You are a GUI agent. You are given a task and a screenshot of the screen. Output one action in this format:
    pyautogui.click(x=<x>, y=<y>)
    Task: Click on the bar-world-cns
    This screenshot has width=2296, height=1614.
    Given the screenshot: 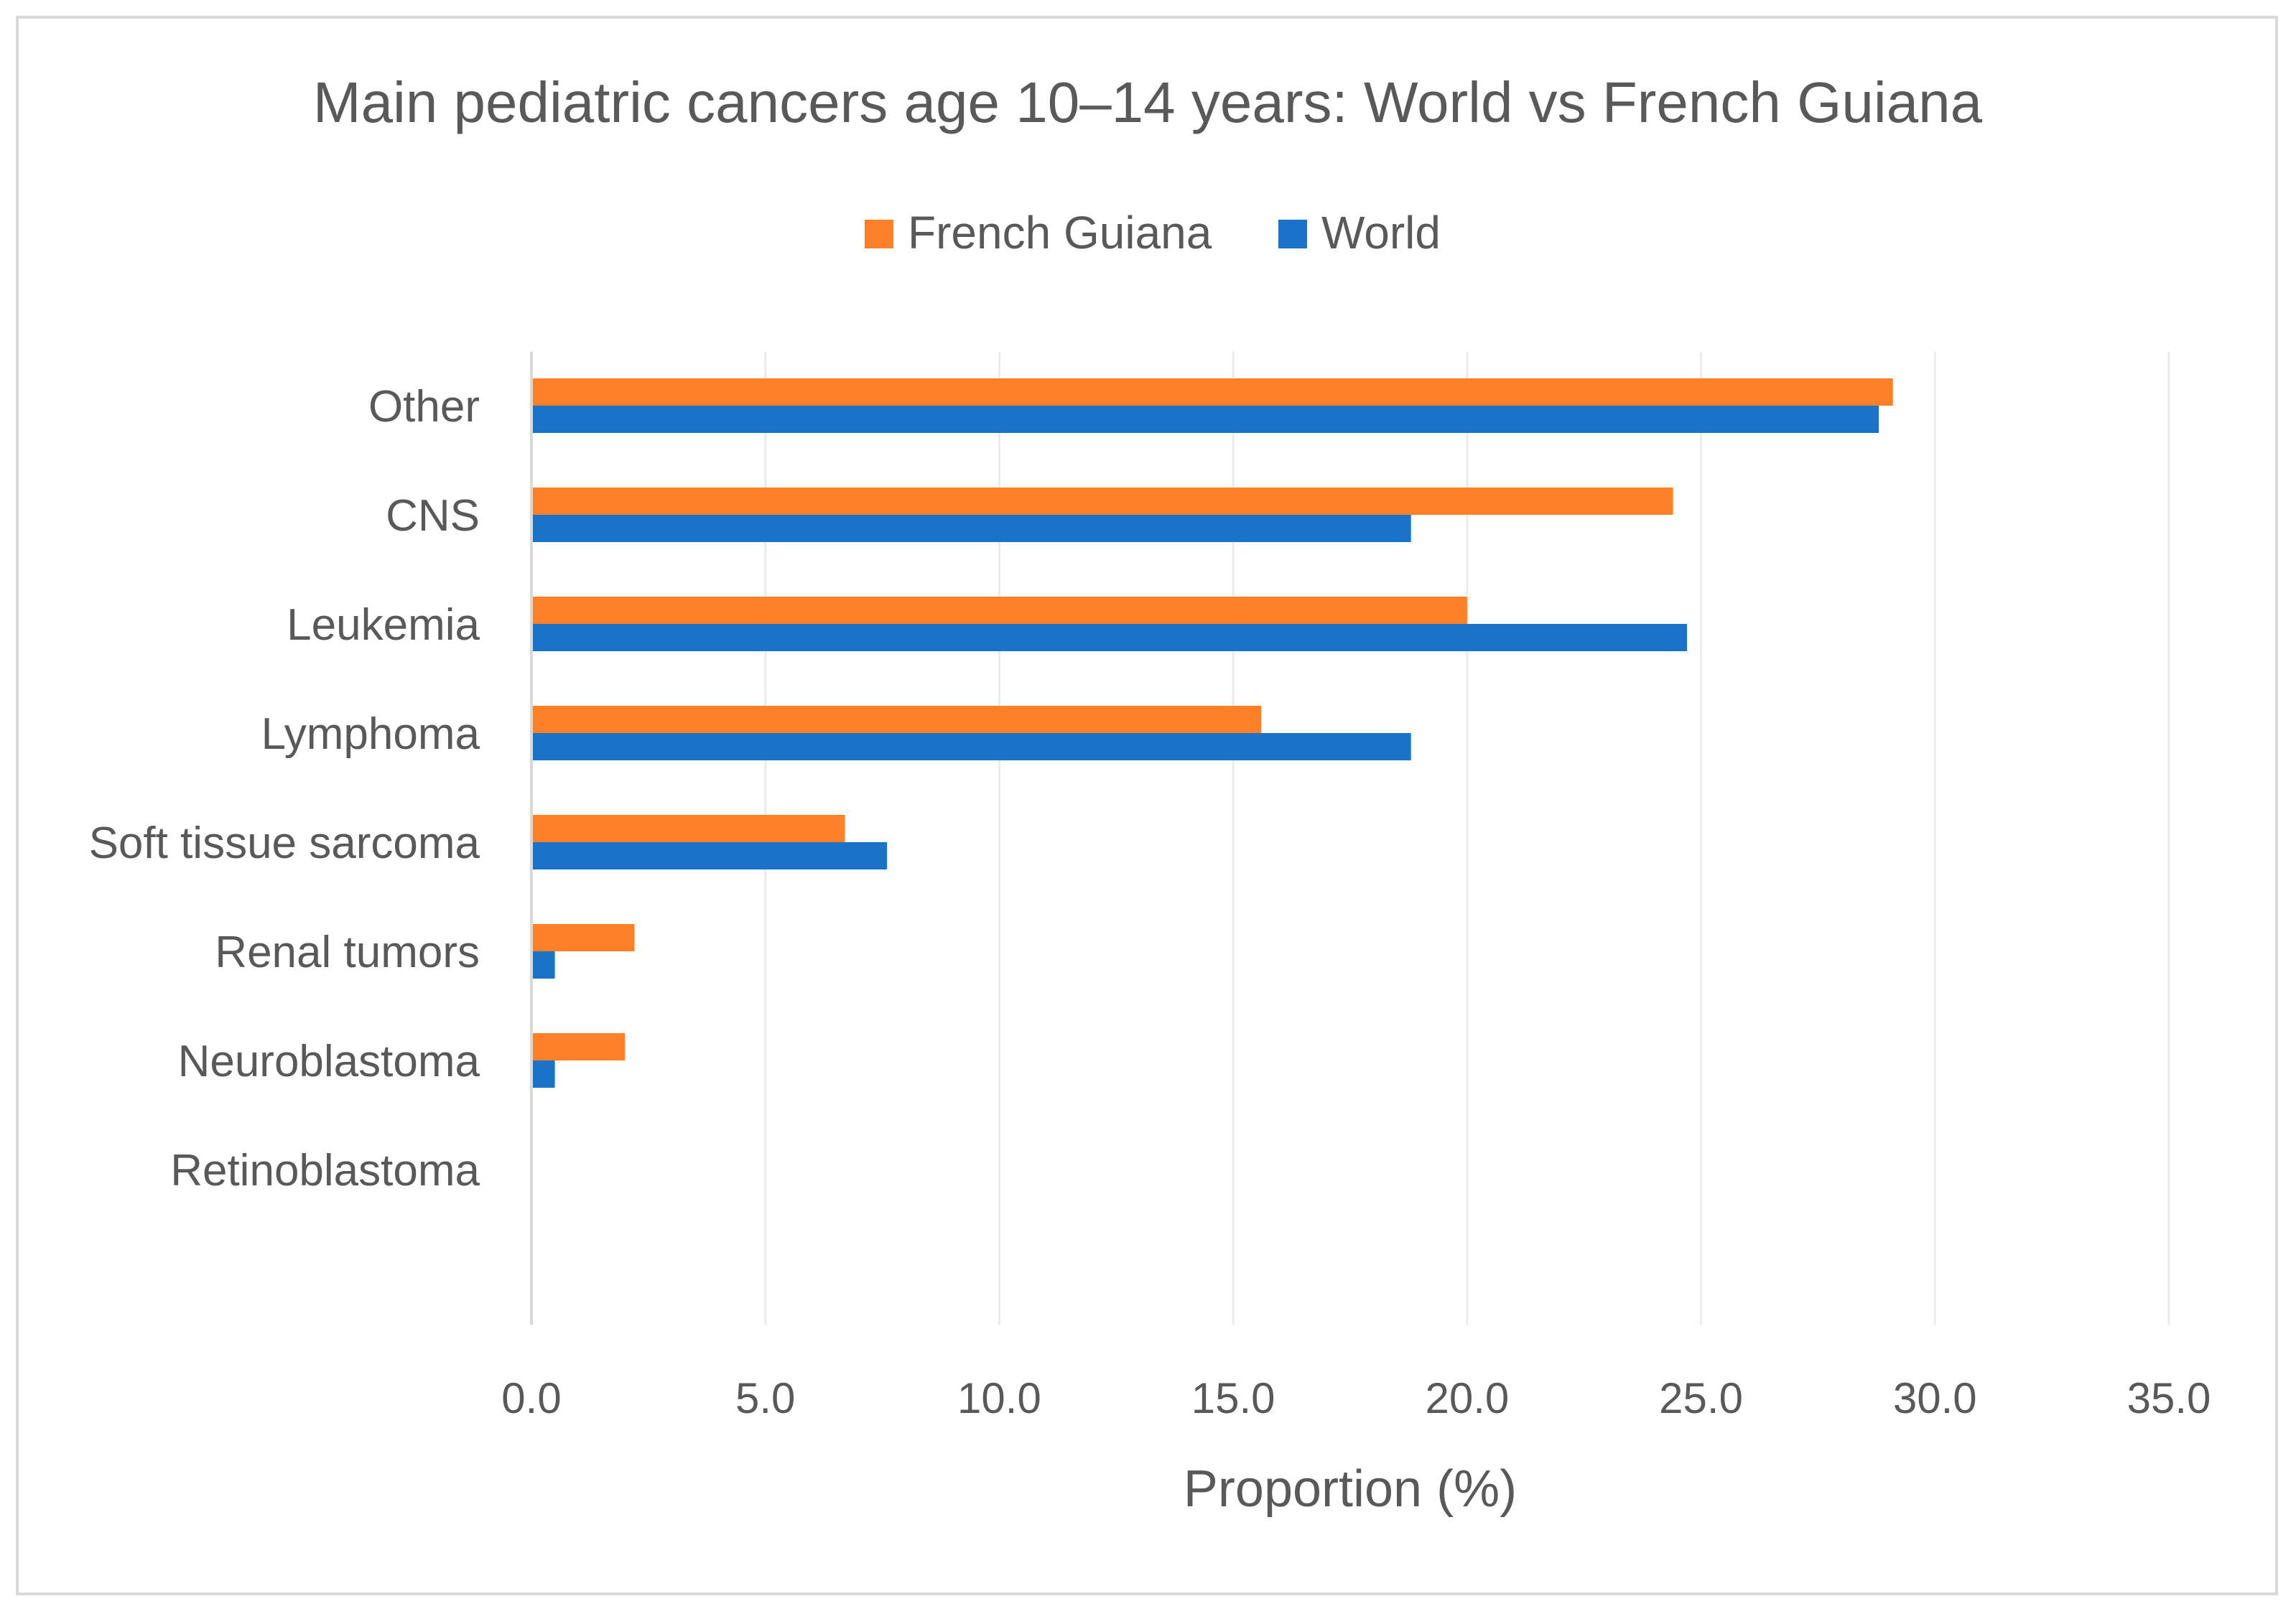 What is the action you would take?
    pyautogui.click(x=971, y=528)
    